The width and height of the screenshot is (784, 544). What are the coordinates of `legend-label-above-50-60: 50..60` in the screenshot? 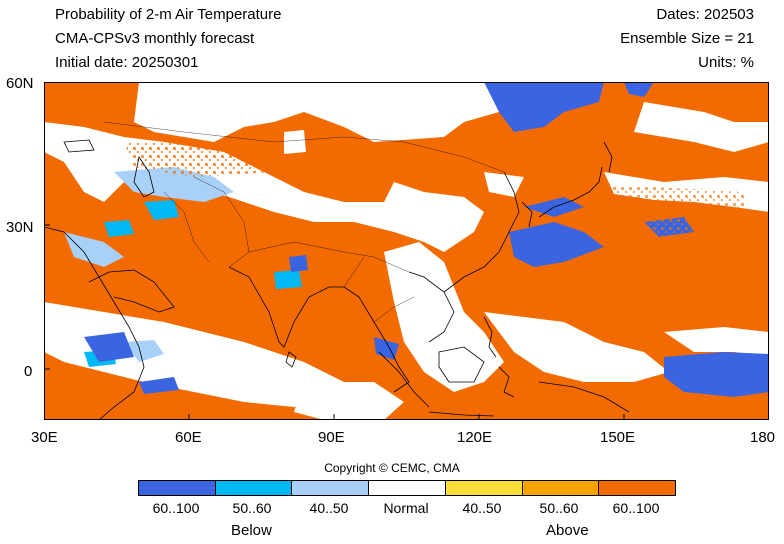 It's located at (559, 508).